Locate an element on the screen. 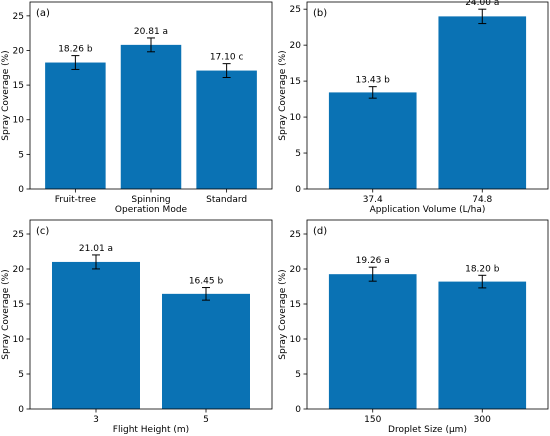 This screenshot has height=436, width=550. panel-label: (c) is located at coordinates (42, 231).